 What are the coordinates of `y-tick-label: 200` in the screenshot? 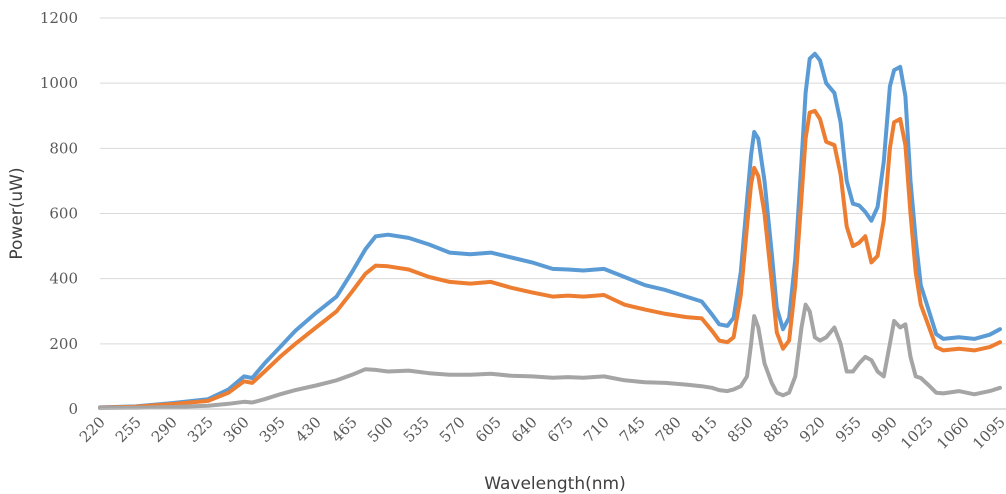 It's located at (63, 344).